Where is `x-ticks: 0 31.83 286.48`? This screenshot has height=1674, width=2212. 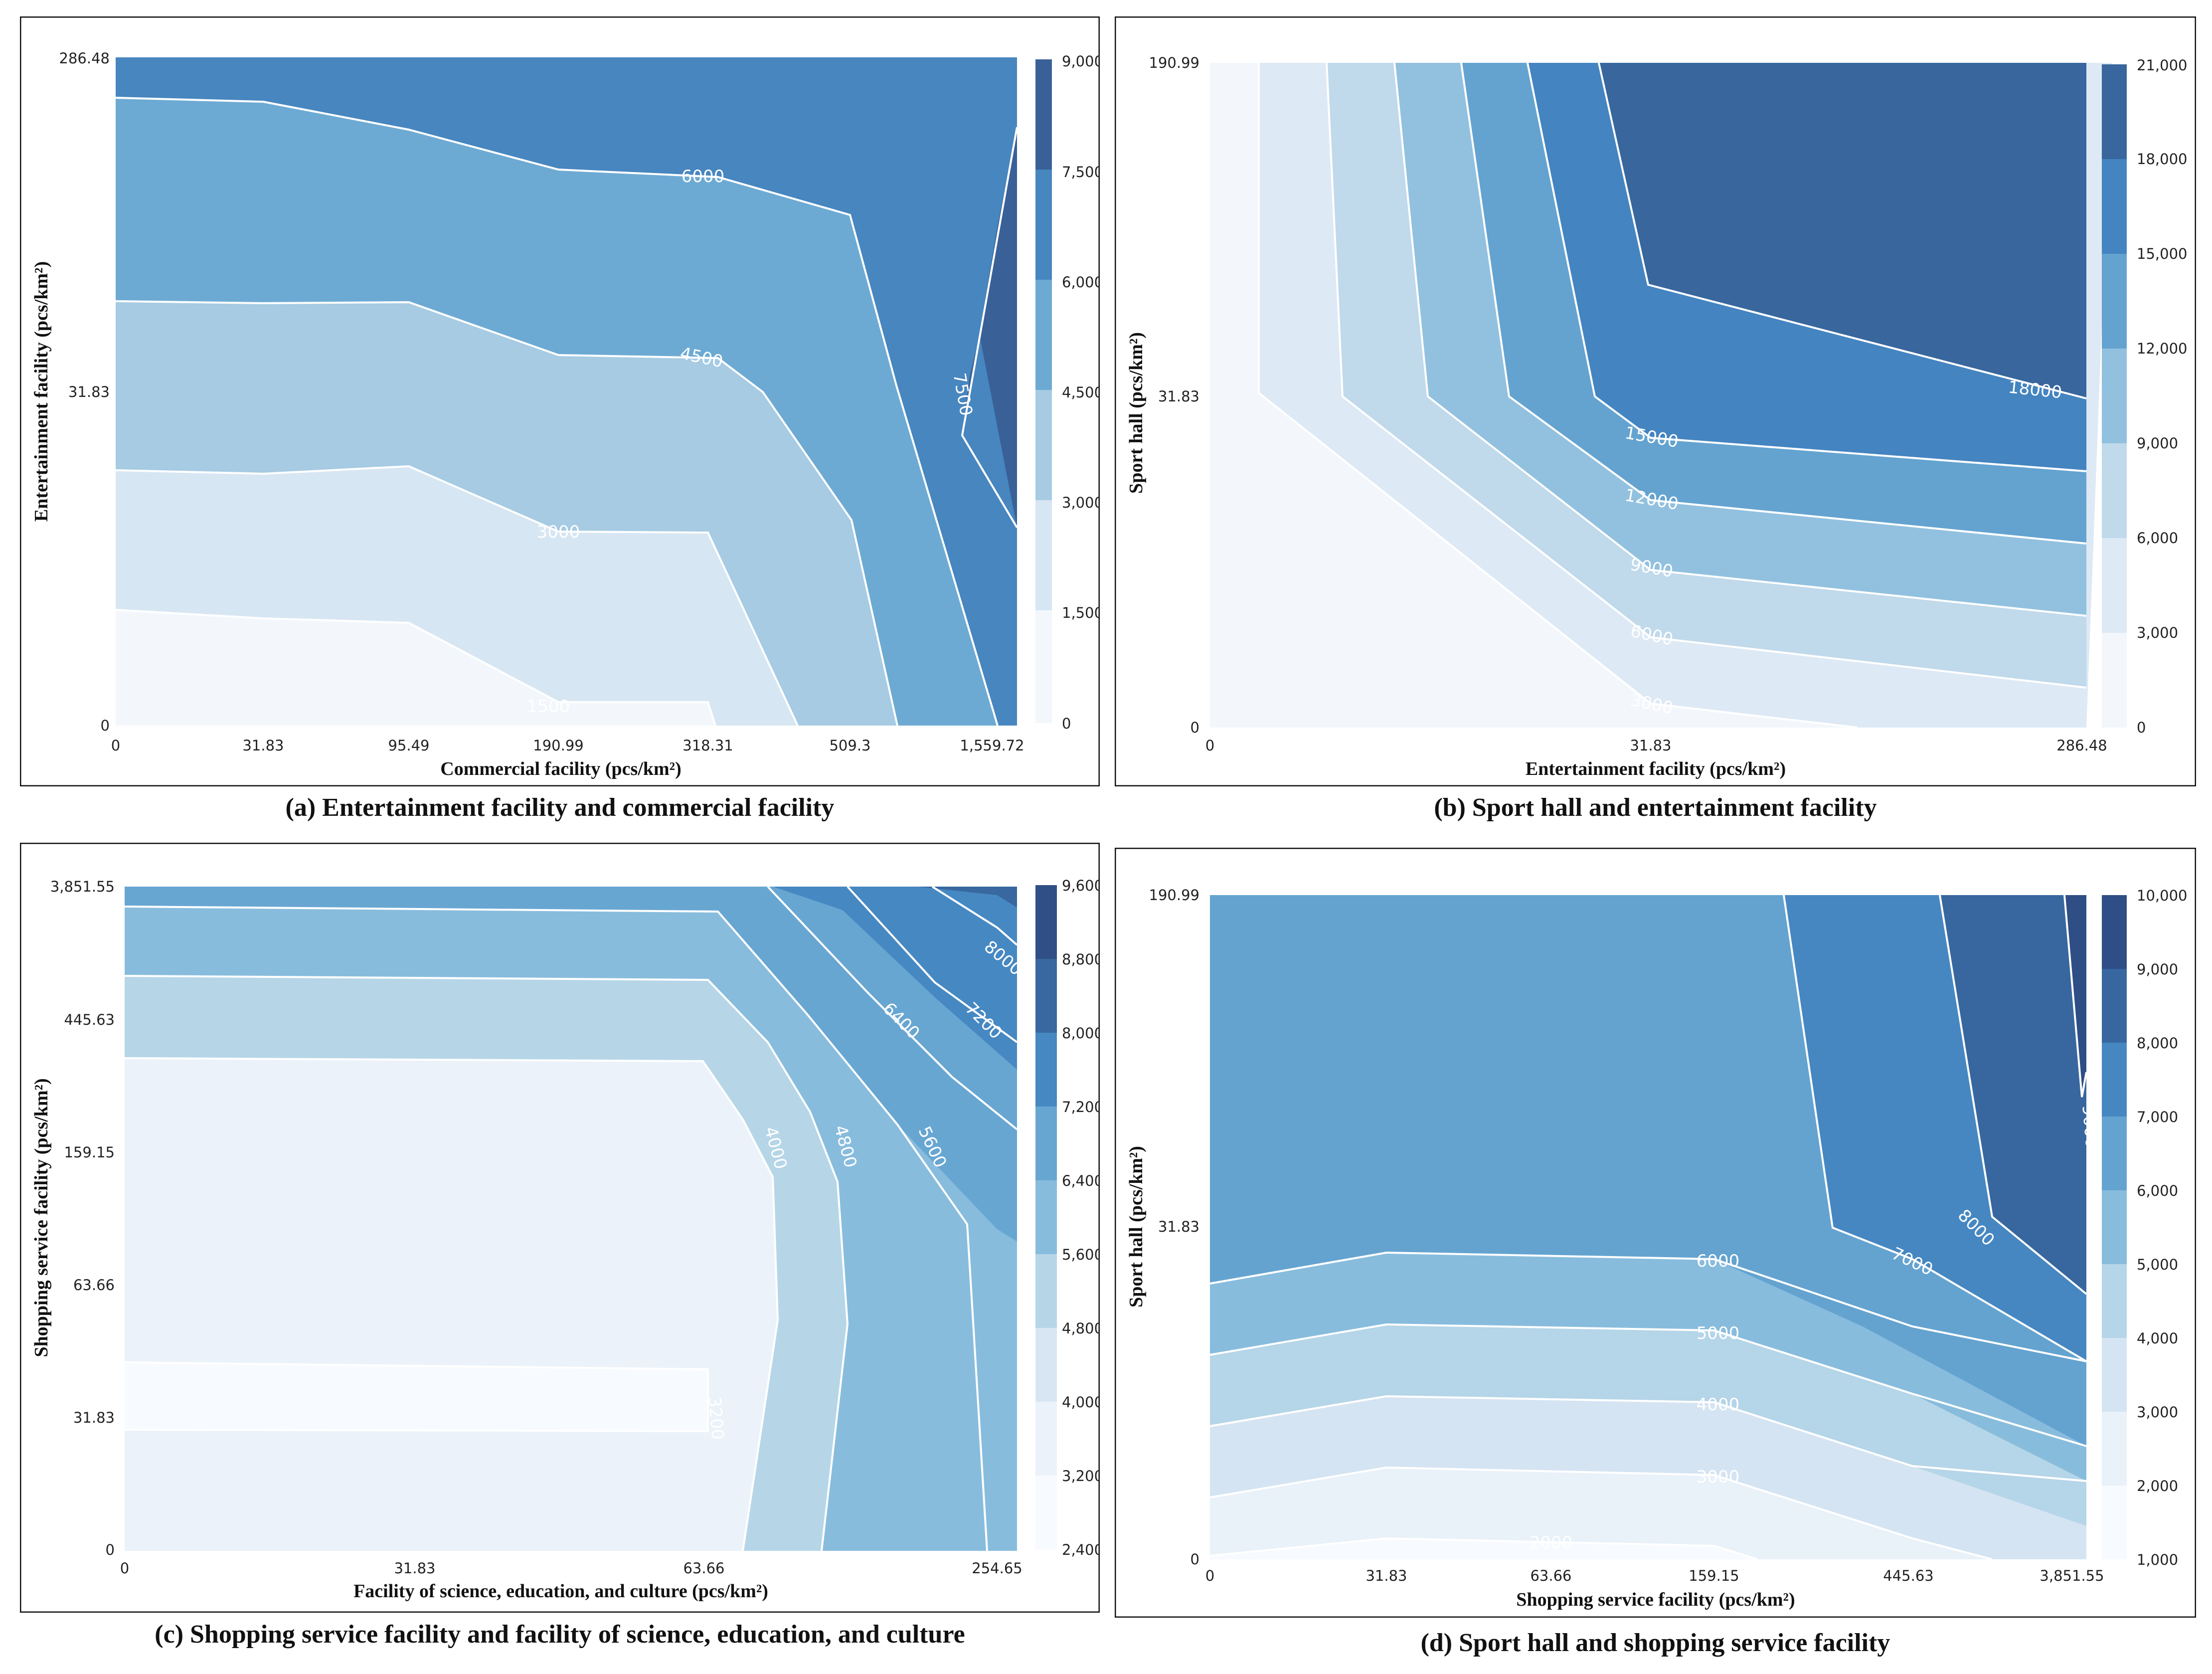 x-ticks: 0 31.83 286.48 is located at coordinates (1656, 745).